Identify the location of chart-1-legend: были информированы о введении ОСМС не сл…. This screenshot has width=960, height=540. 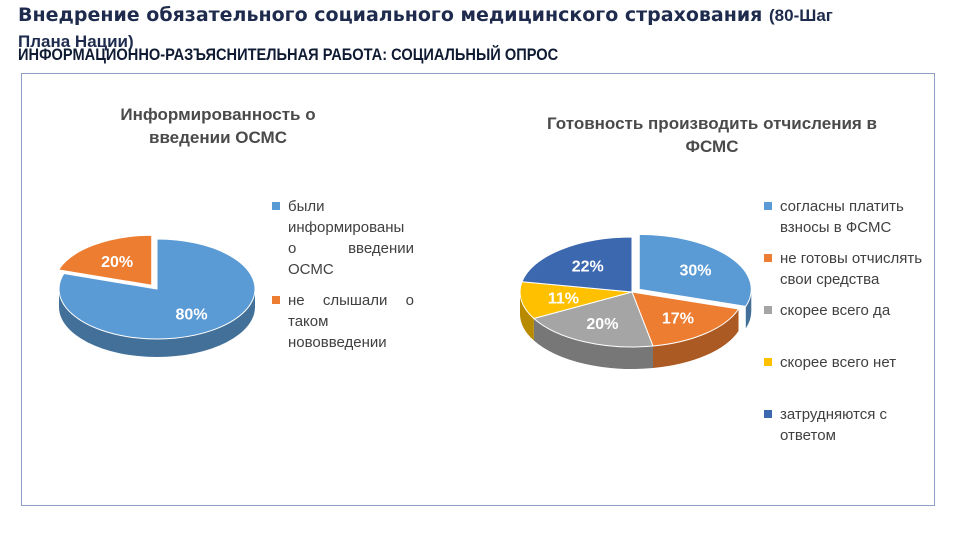
(344, 274).